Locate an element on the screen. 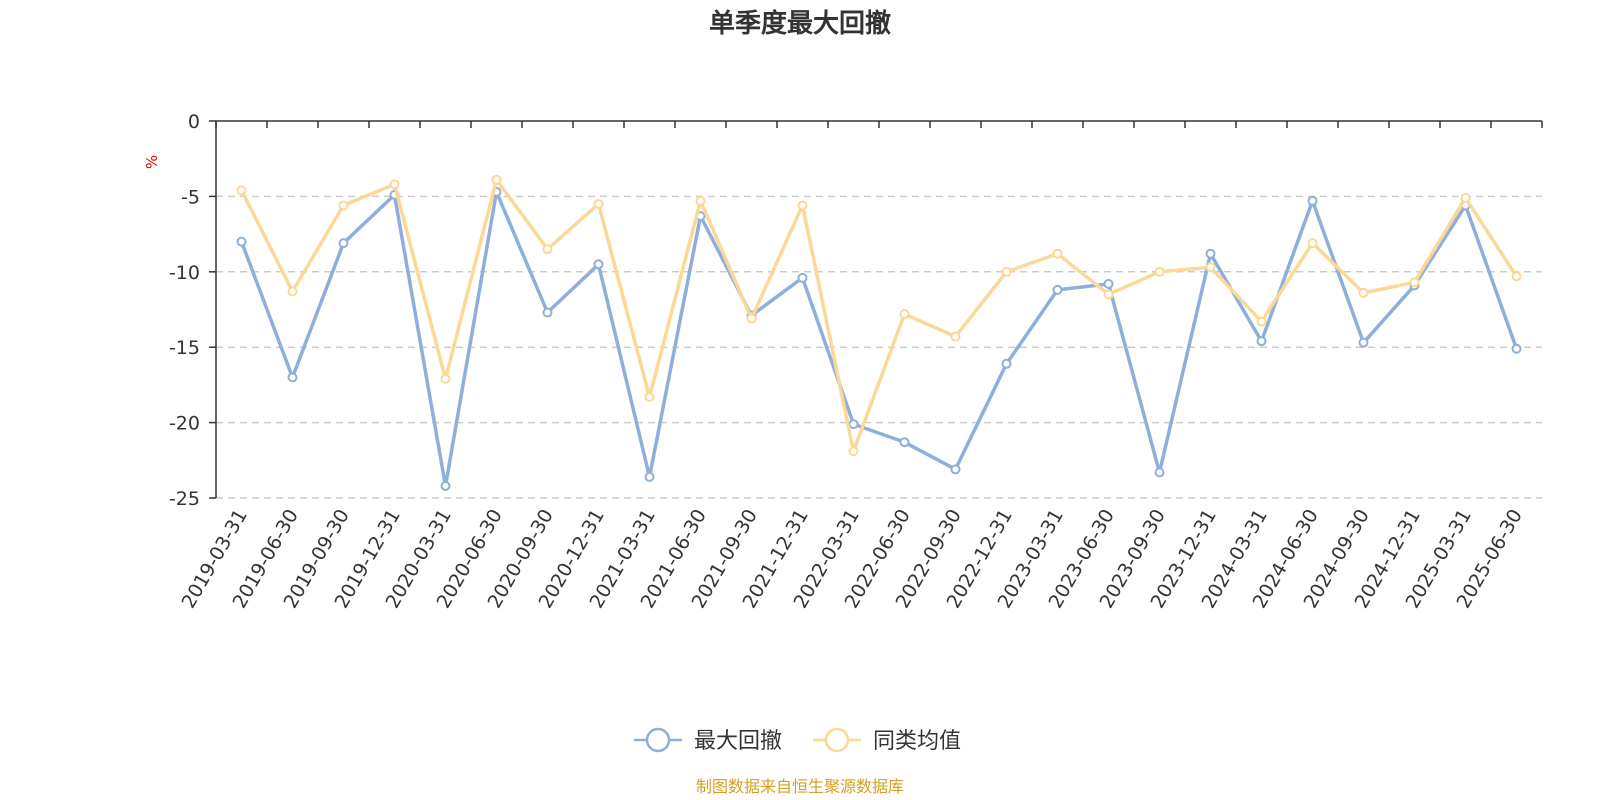 The image size is (1600, 800). legend-item-1: 最大回撤 is located at coordinates (708, 740).